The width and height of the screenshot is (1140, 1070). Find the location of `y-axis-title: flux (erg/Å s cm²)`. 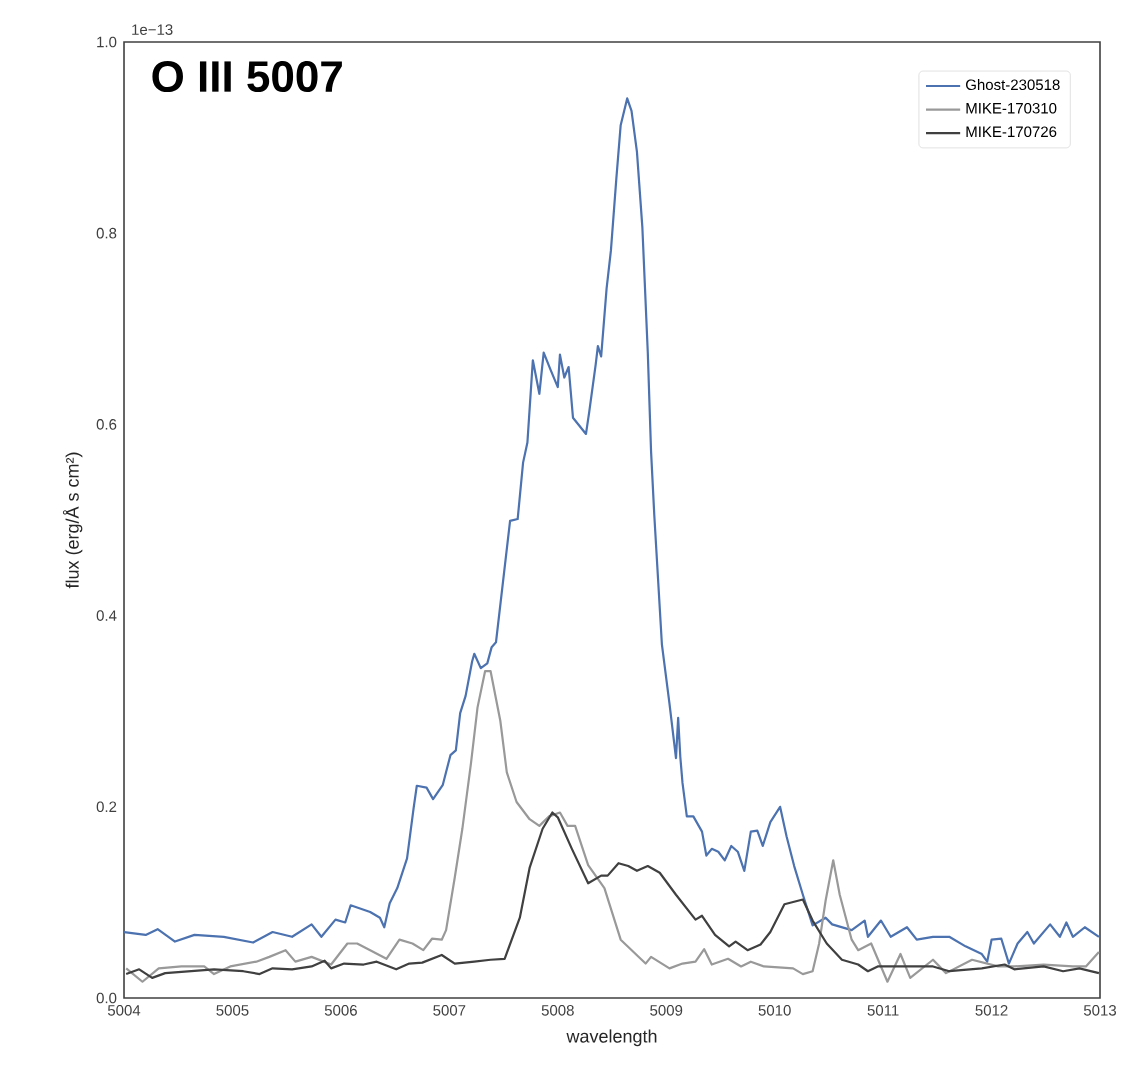

y-axis-title: flux (erg/Å s cm²) is located at coordinates (72, 520).